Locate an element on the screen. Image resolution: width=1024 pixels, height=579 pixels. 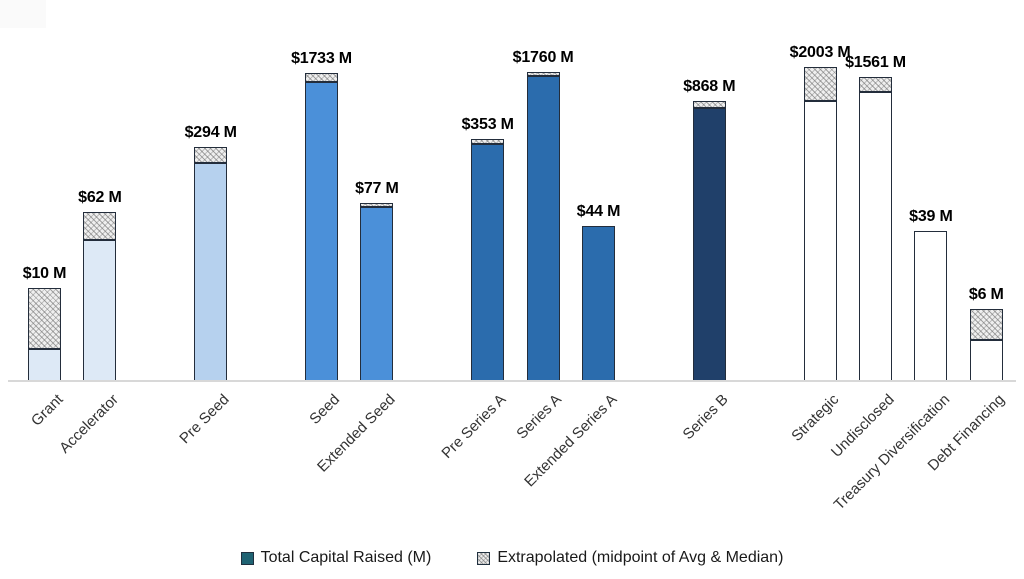
bar-pre-series-a is located at coordinates (488, 260).